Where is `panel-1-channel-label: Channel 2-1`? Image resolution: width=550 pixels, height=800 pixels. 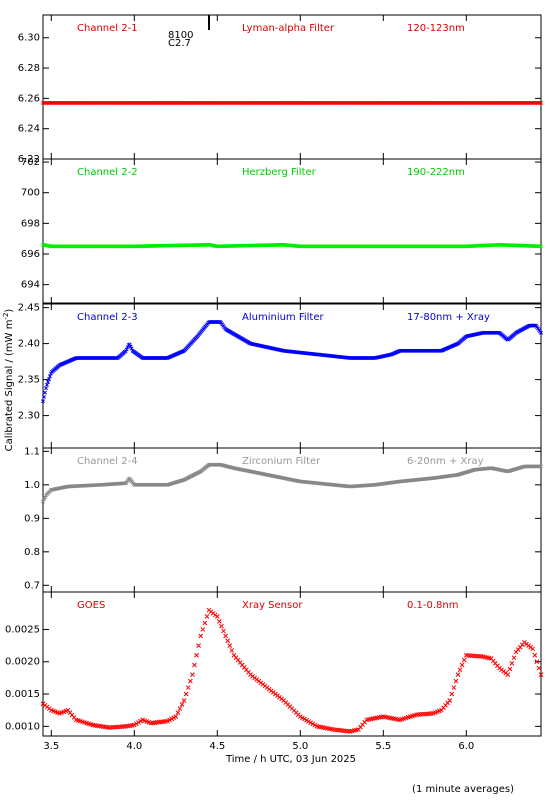
panel-1-channel-label: Channel 2-1 is located at coordinates (107, 28).